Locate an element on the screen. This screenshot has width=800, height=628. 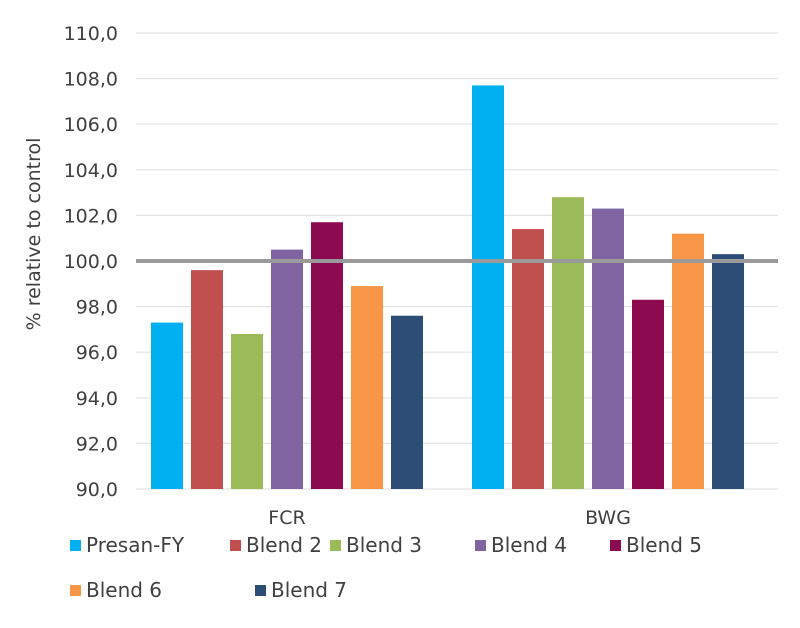
legend-label: Blend 2 is located at coordinates (284, 545).